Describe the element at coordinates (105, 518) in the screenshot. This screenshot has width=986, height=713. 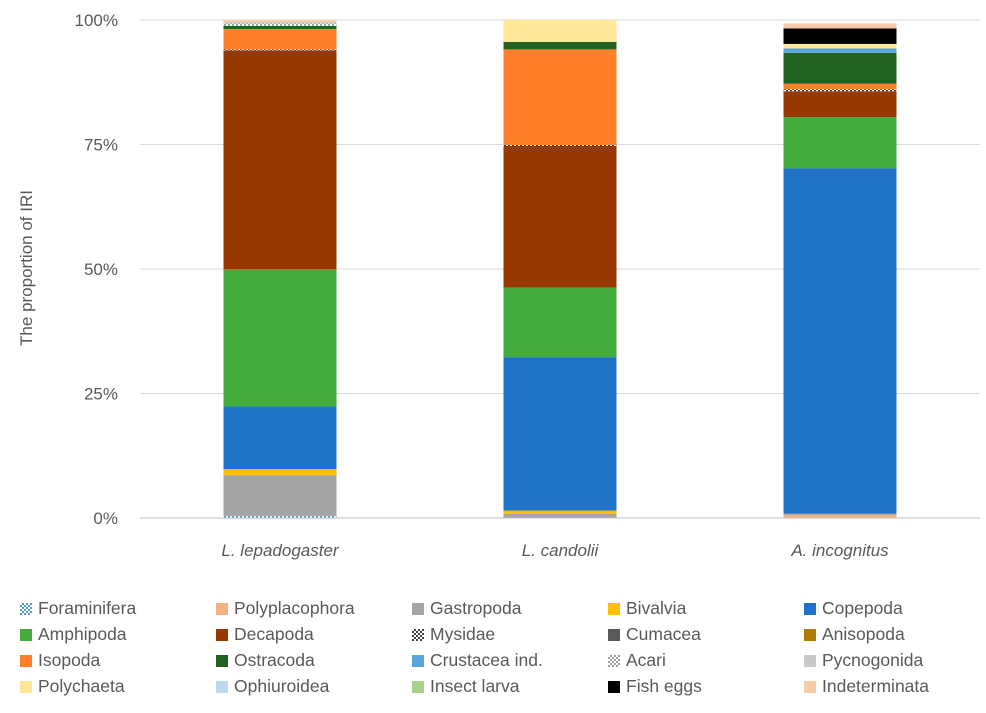
I see `y-tick-label: 0%` at that location.